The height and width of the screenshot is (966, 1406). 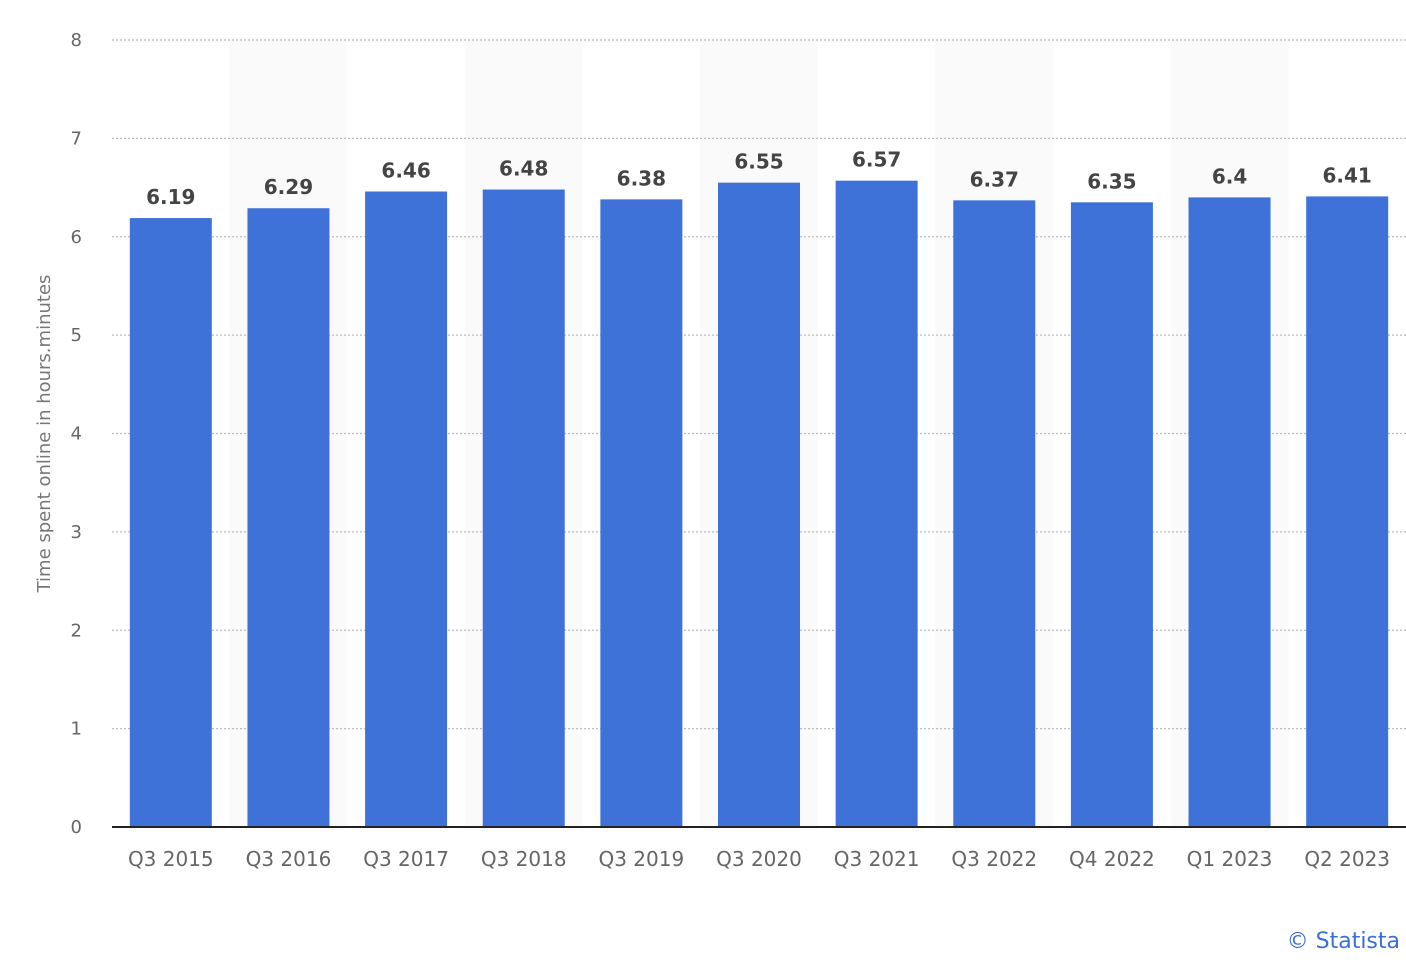 What do you see at coordinates (76, 138) in the screenshot?
I see `y-tick-label: 7` at bounding box center [76, 138].